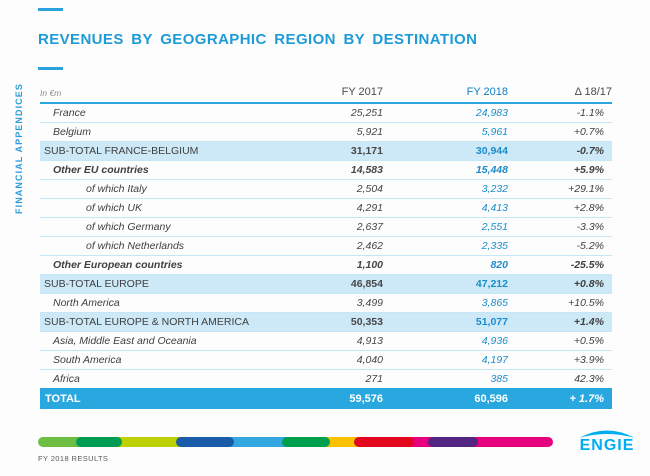 The image size is (650, 476). What do you see at coordinates (491, 322) in the screenshot?
I see `fy2018-value: 51,077` at bounding box center [491, 322].